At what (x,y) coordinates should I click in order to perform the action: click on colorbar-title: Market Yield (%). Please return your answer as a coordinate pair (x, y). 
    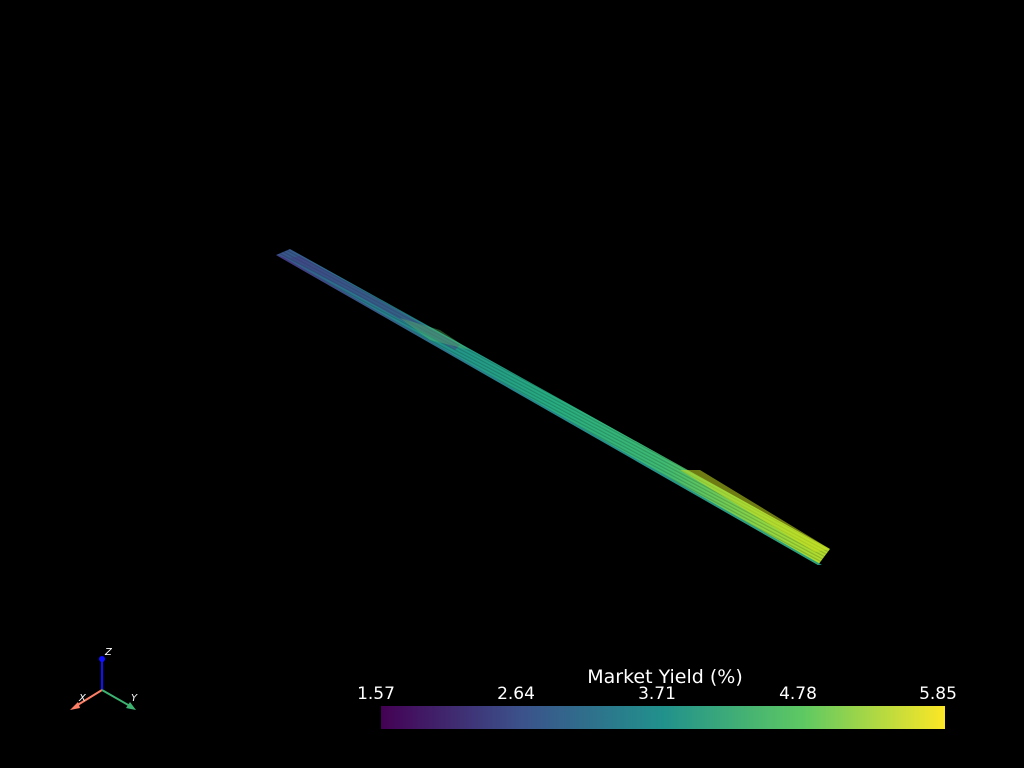
    Looking at the image, I should click on (665, 677).